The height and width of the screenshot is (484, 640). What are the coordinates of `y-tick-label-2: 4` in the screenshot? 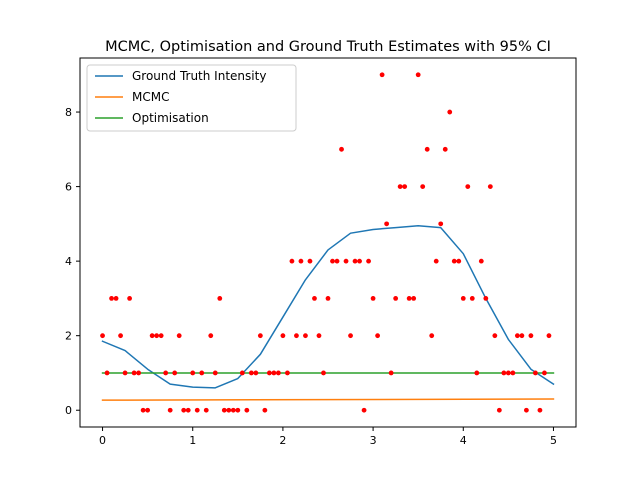 It's located at (68, 261).